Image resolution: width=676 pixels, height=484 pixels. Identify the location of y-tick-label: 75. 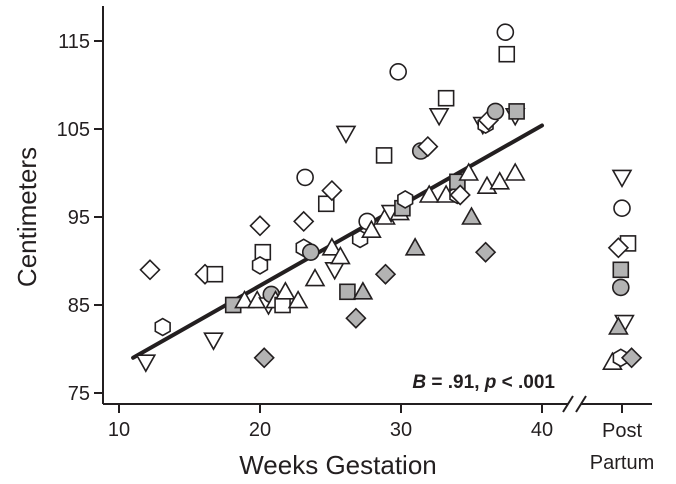
(79, 394).